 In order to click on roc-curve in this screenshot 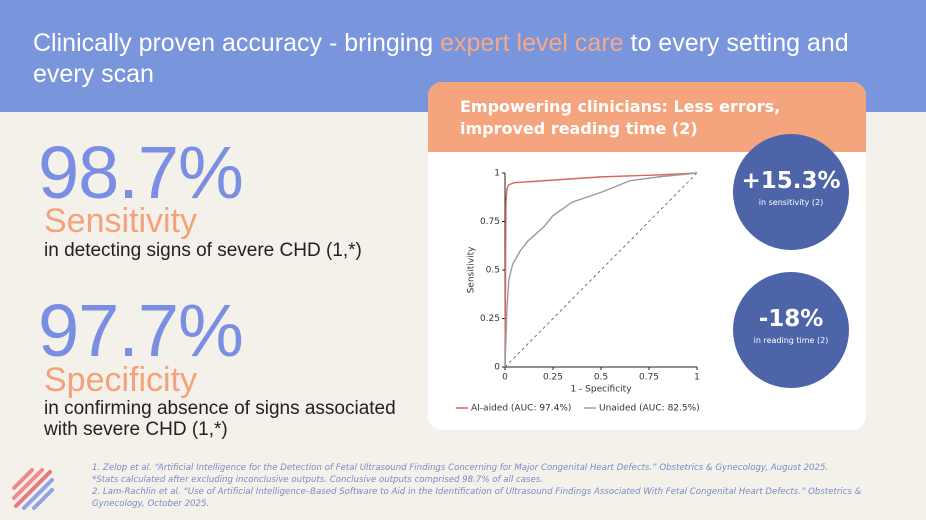, I will do `click(601, 270)`.